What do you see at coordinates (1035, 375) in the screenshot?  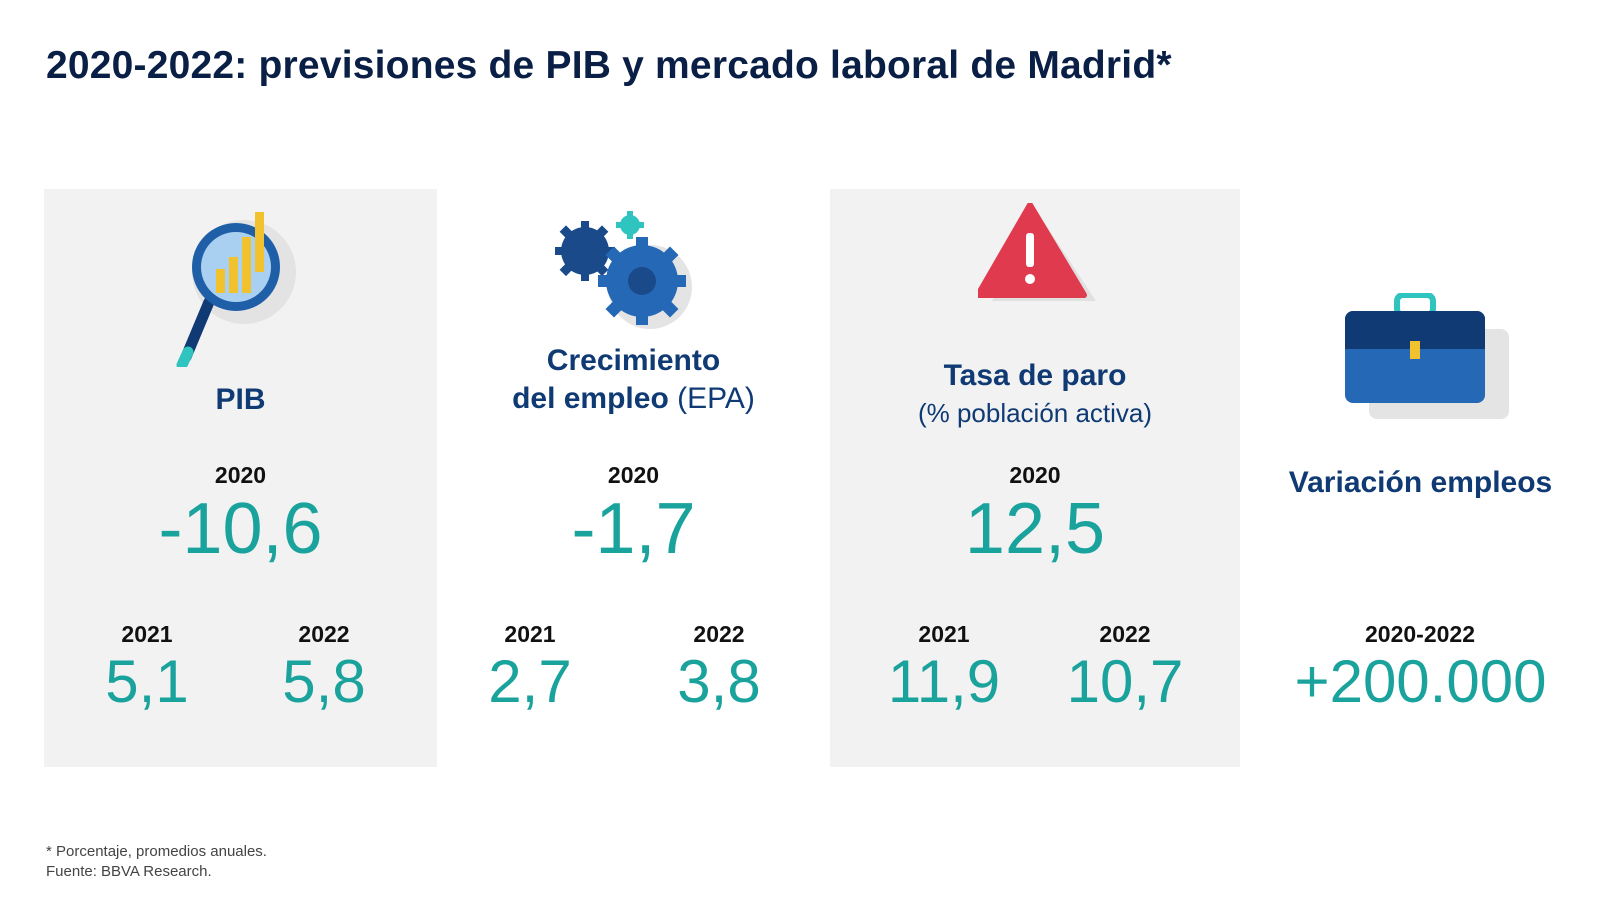 I see `panel-heading: Tasa de paro` at bounding box center [1035, 375].